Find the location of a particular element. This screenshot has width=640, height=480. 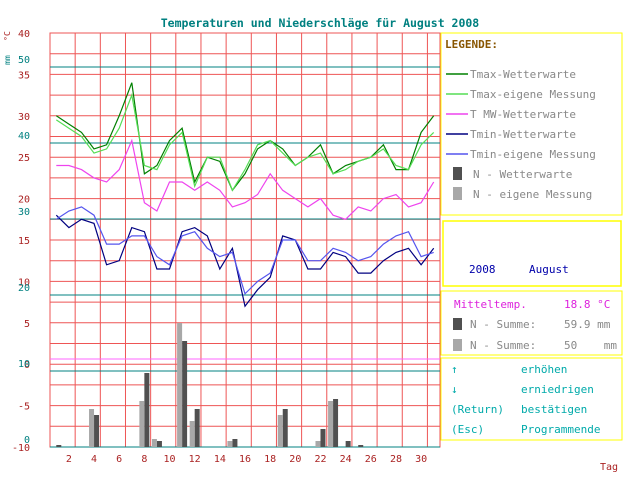

temp-tick-label: 40 is located at coordinates (24, 34).